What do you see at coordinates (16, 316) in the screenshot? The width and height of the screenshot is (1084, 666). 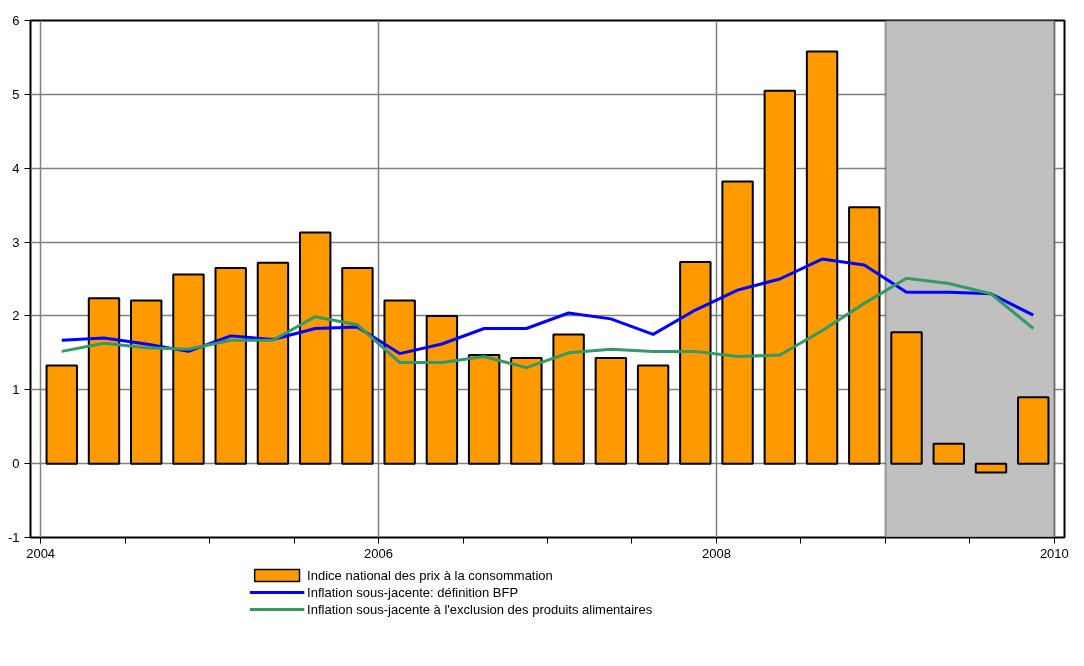 I see `y-tick-label: 2` at bounding box center [16, 316].